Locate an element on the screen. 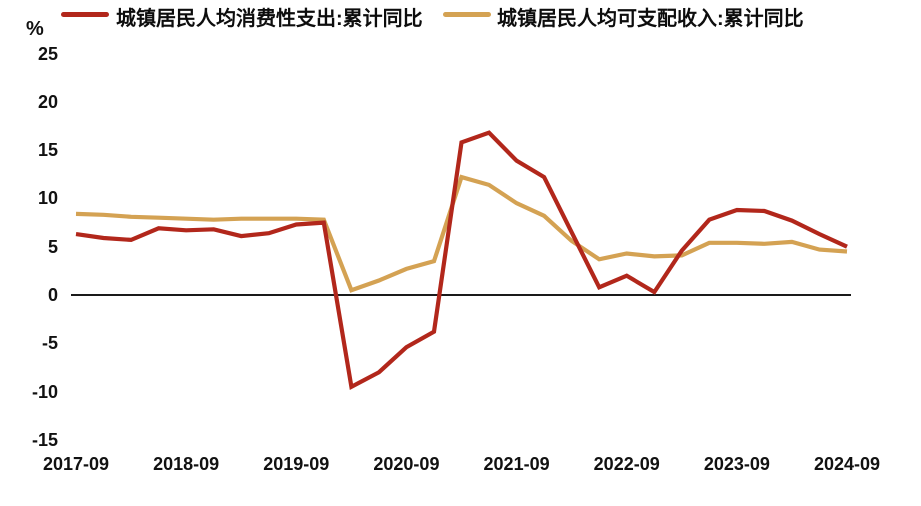 This screenshot has height=506, width=921. legend-line-swatch-income is located at coordinates (467, 14).